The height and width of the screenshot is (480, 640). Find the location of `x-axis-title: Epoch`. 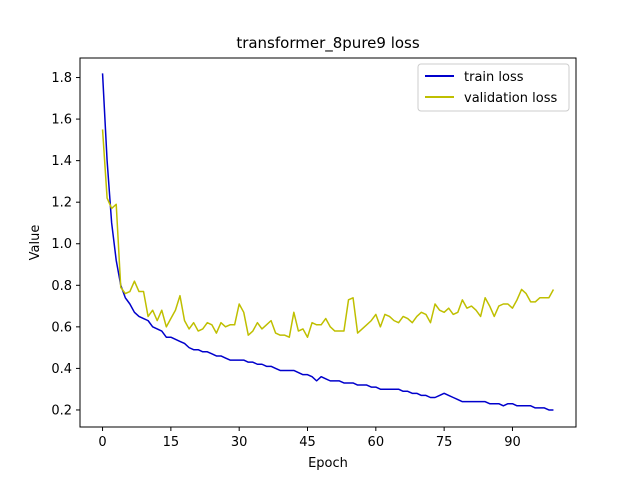

x-axis-title: Epoch is located at coordinates (328, 463).